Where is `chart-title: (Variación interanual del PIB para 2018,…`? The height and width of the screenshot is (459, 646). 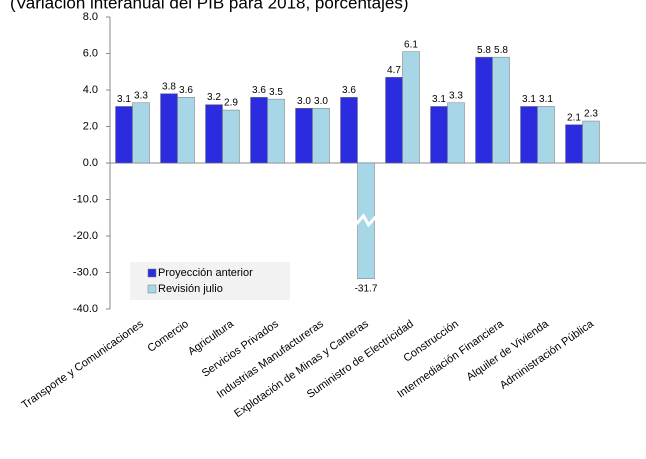
chart-title: (Variación interanual del PIB para 2018,… is located at coordinates (209, 6).